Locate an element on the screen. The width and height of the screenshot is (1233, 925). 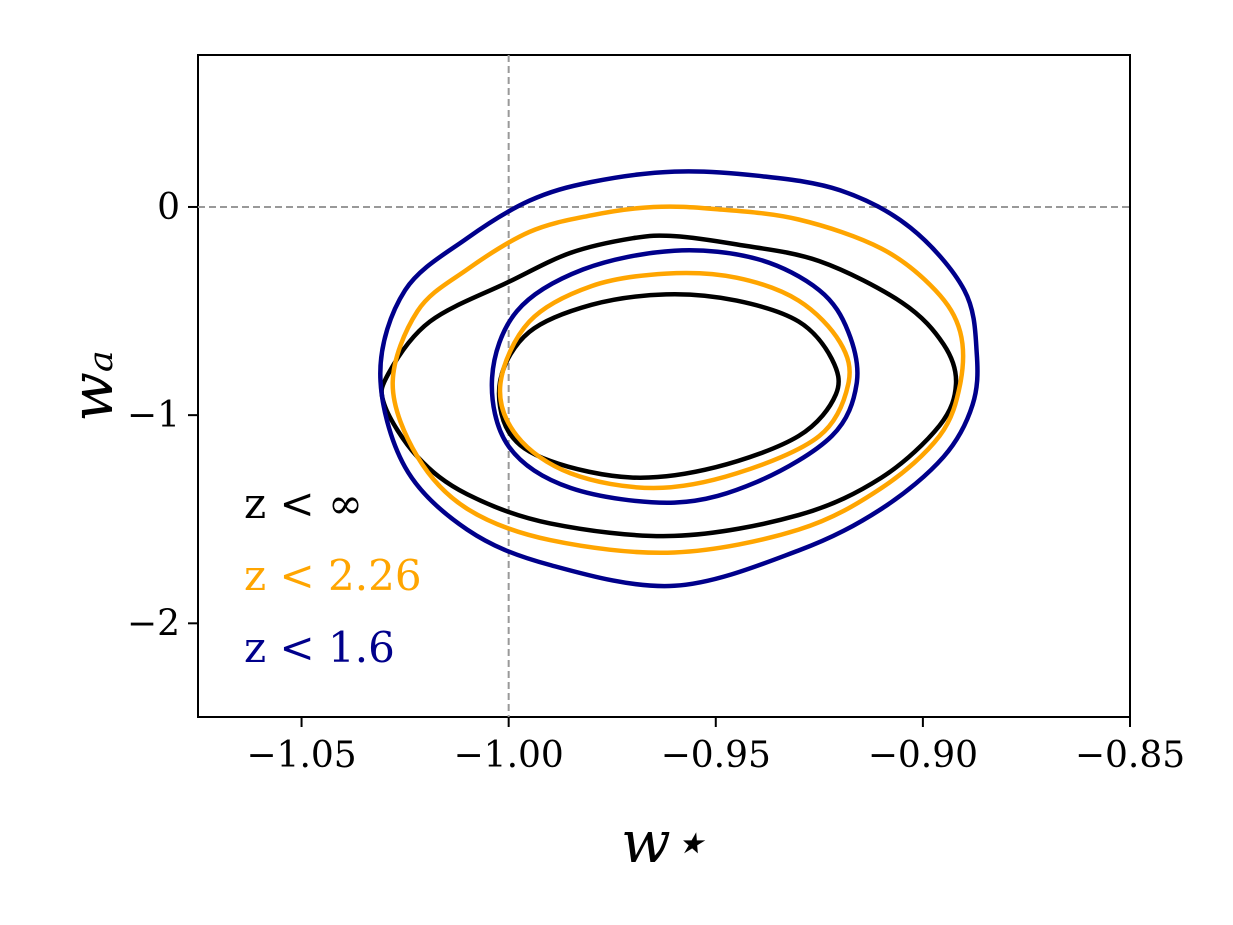
legend: z < ∞ z < 2.26 z < 1.6 is located at coordinates (333, 575).